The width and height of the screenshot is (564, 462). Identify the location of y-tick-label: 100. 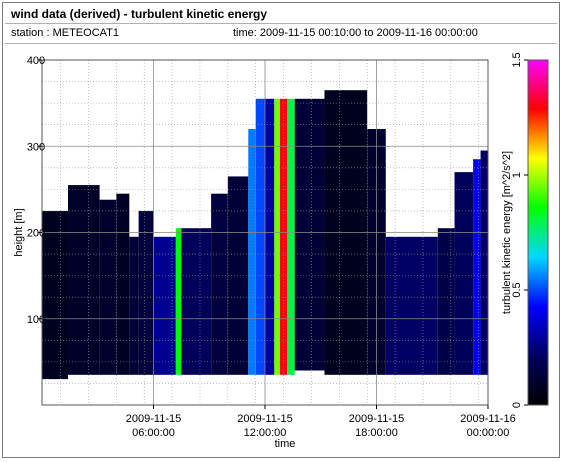
(36, 320).